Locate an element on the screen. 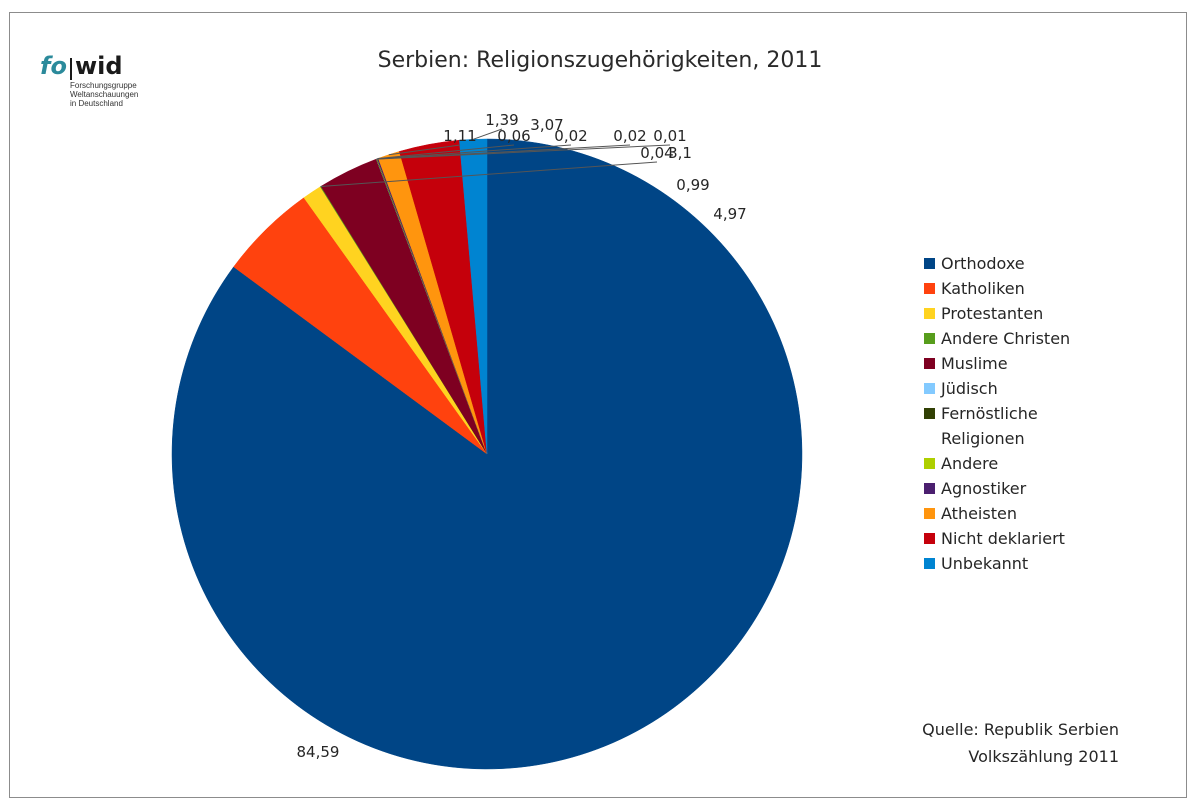 The width and height of the screenshot is (1200, 804). logo-wid: wid is located at coordinates (98, 66).